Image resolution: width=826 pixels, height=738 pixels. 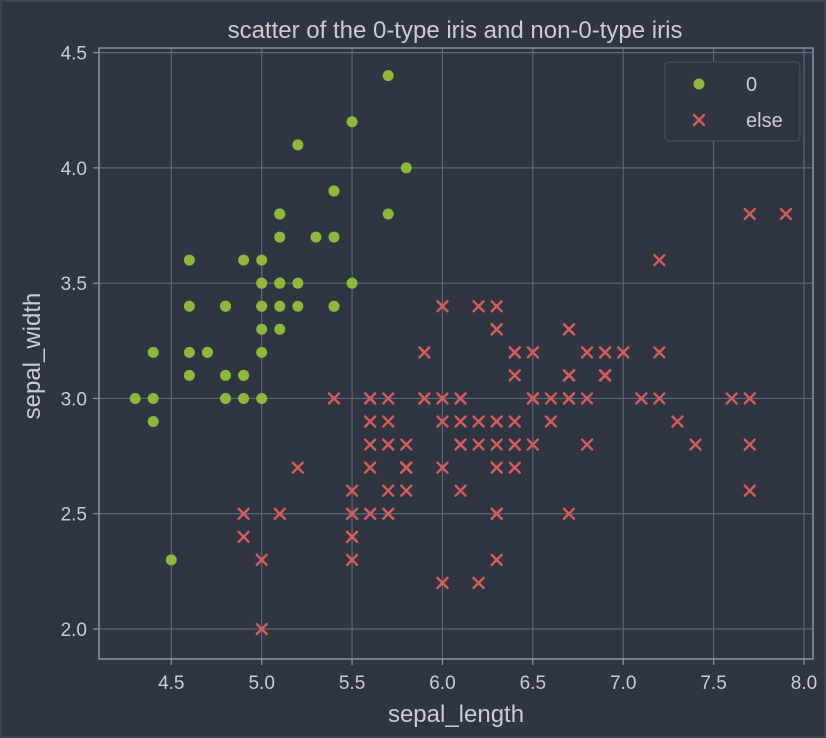 I want to click on x-tick-label: 6.5, so click(x=533, y=683).